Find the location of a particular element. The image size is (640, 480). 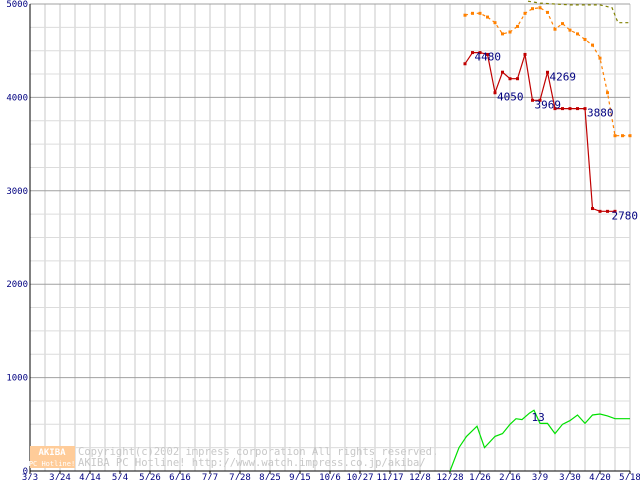

x-tick-label: 8/25 is located at coordinates (270, 476).